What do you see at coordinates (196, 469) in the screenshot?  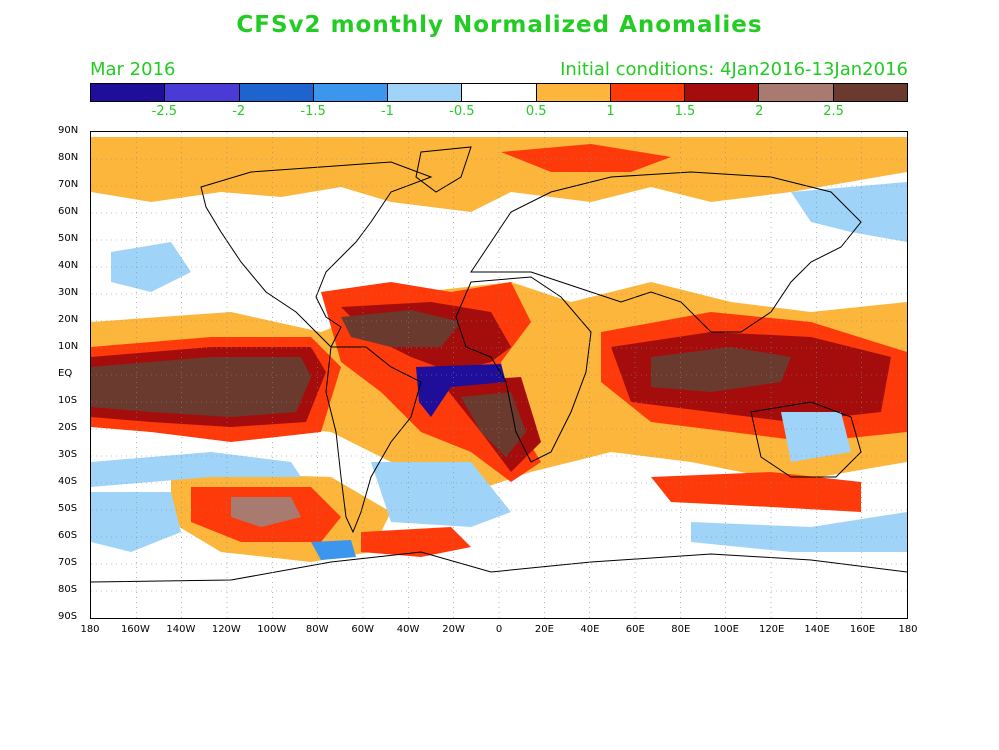 I see `anomaly-region-lightblue-south-pacific` at bounding box center [196, 469].